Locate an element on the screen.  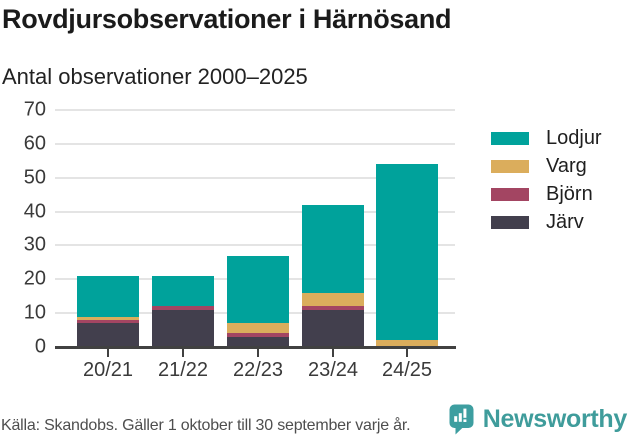
y-axis-label-30: 30 is located at coordinates (34, 244).